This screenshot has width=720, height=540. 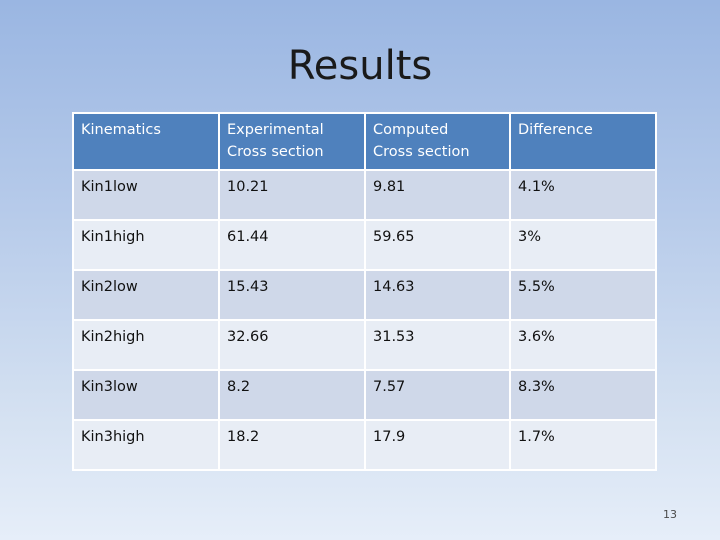 What do you see at coordinates (275, 152) in the screenshot?
I see `header-experimental-line-2: Cross section` at bounding box center [275, 152].